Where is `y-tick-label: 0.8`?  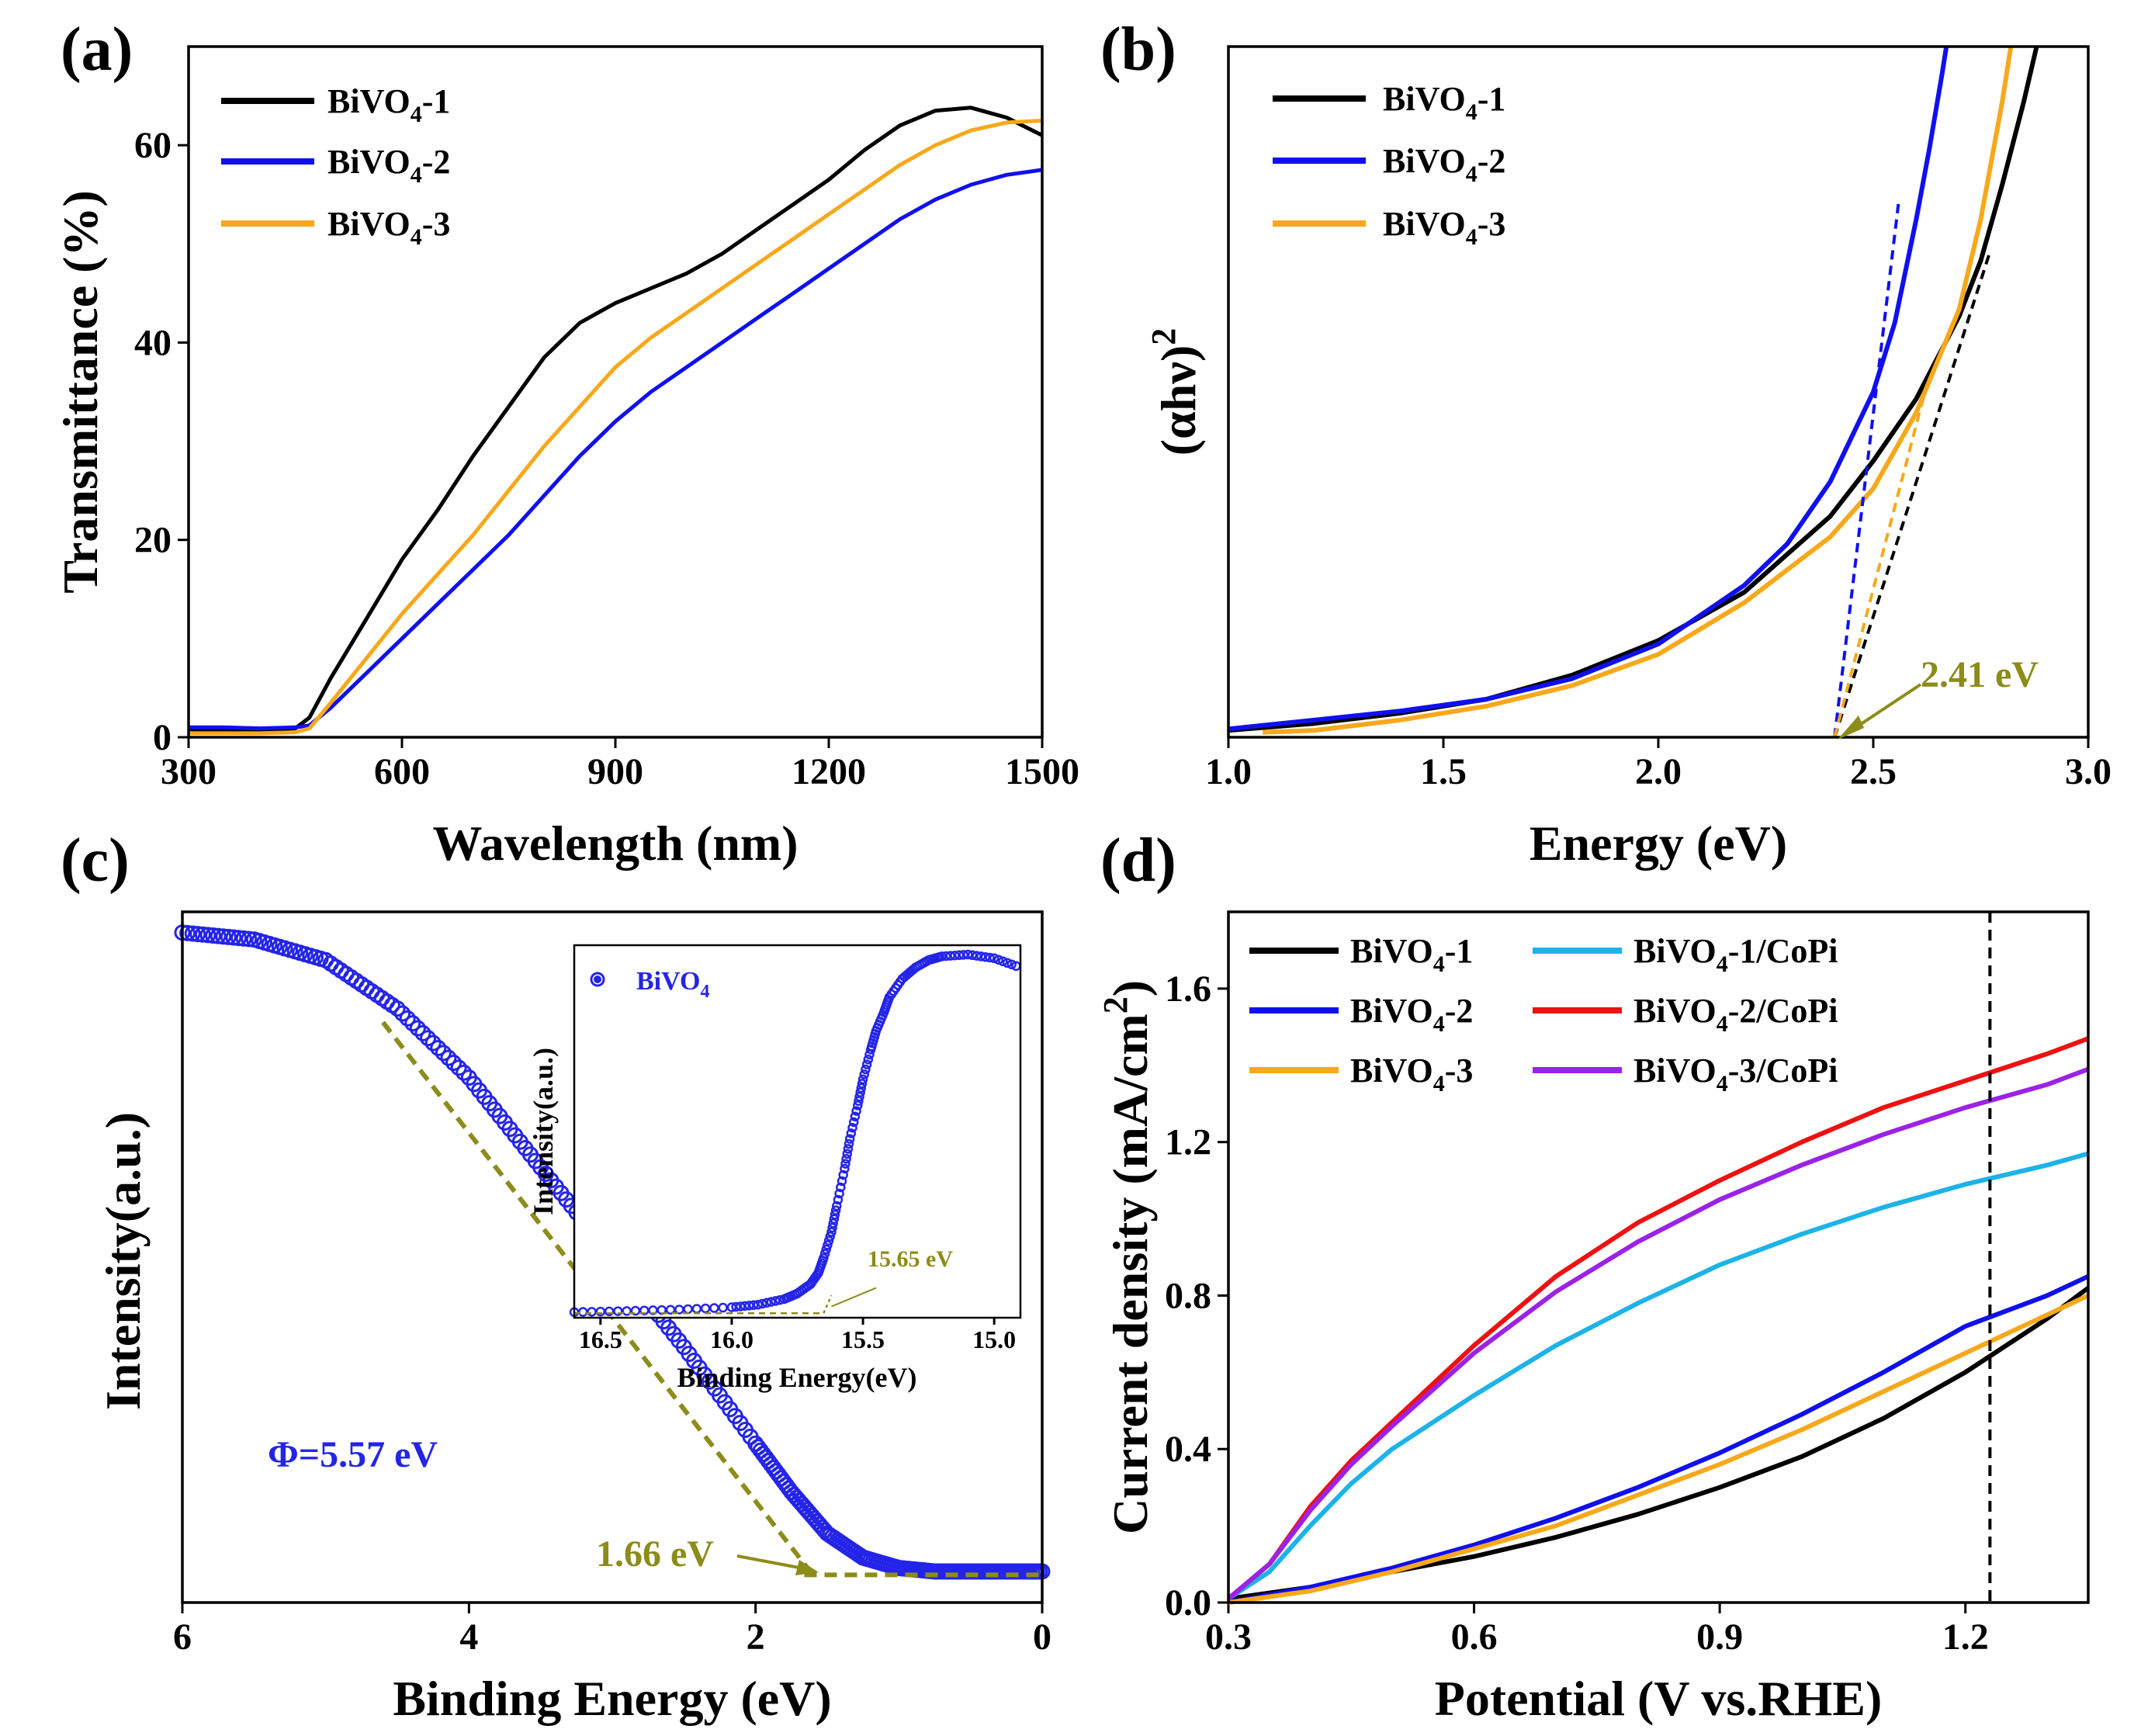
y-tick-label: 0.8 is located at coordinates (1188, 1295).